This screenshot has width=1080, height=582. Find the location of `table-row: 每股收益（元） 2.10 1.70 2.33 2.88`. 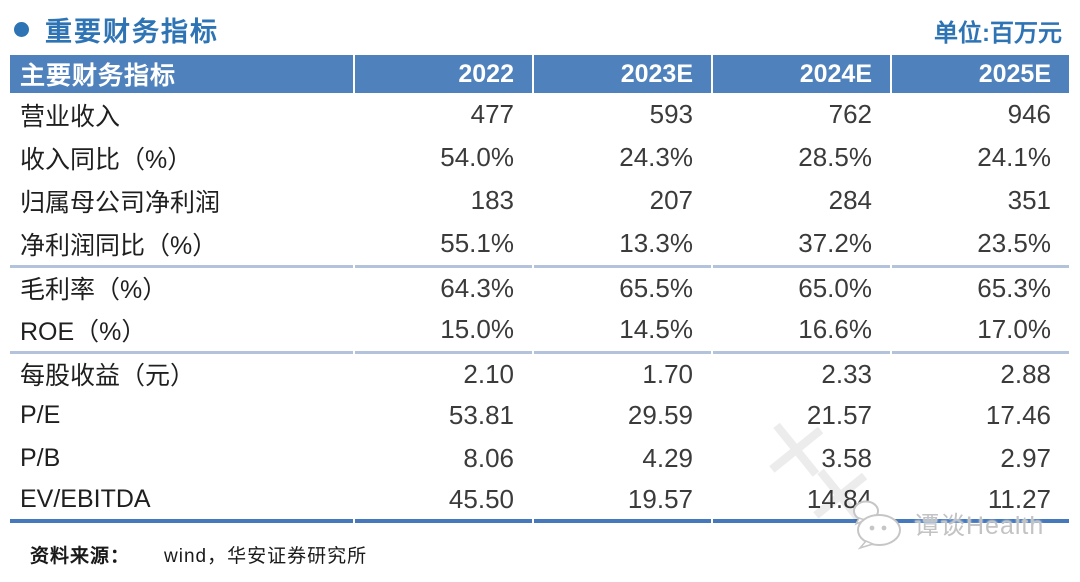

table-row: 每股收益（元） 2.10 1.70 2.33 2.88 is located at coordinates (539, 372).